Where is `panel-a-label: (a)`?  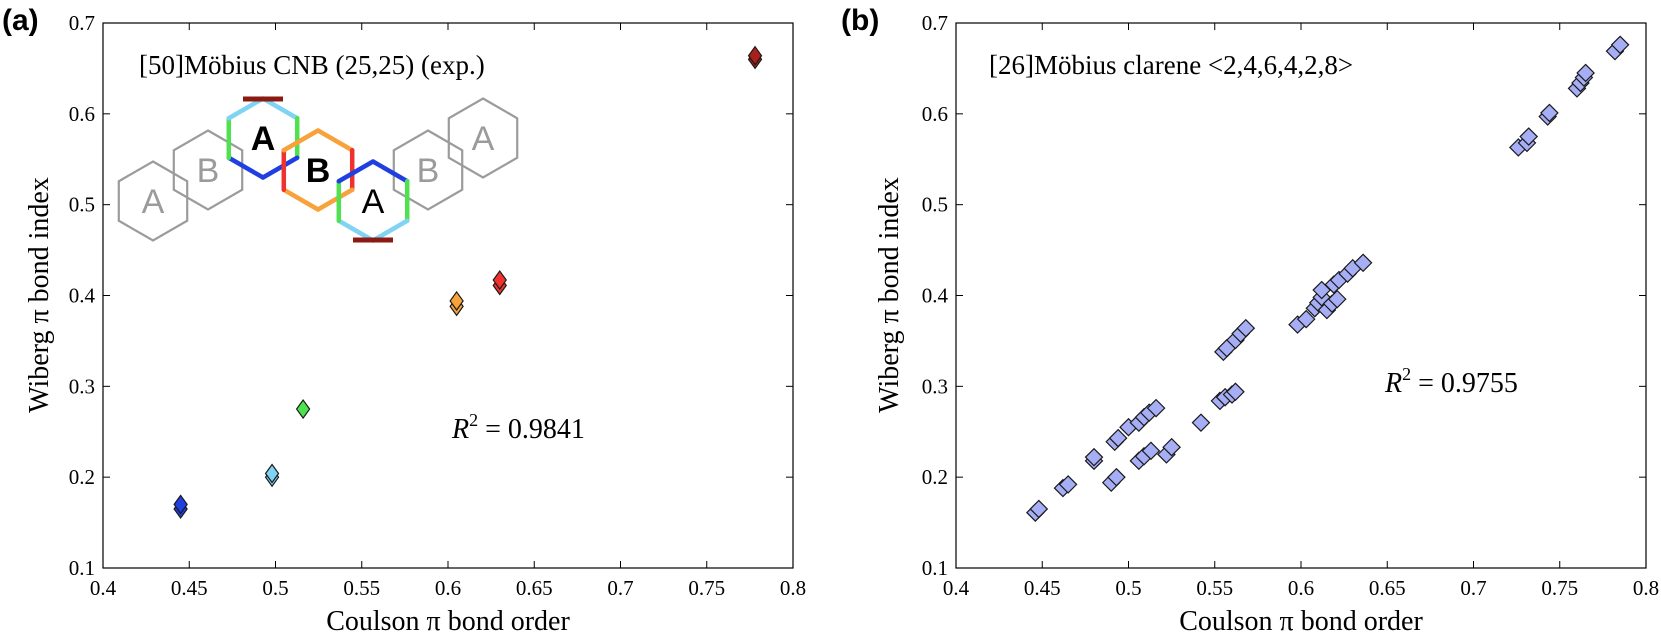
panel-a-label: (a) is located at coordinates (20, 20).